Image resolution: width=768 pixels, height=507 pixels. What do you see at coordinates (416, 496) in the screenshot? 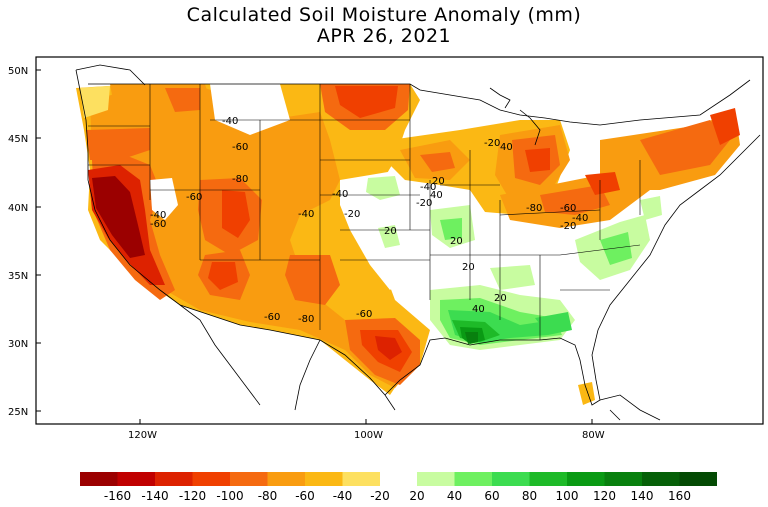
I see `colorbar-tick-label: 20` at bounding box center [416, 496].